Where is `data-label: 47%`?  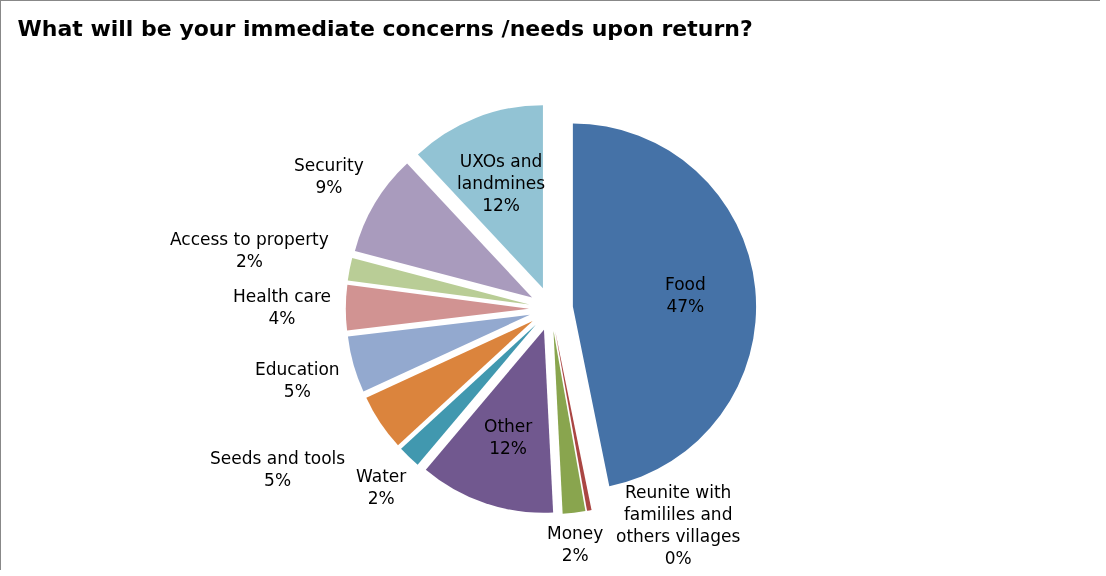 data-label: 47% is located at coordinates (685, 306).